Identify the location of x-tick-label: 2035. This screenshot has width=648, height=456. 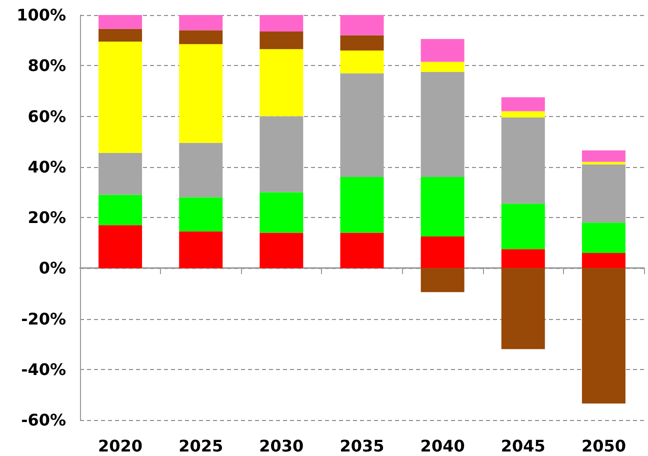
(362, 446).